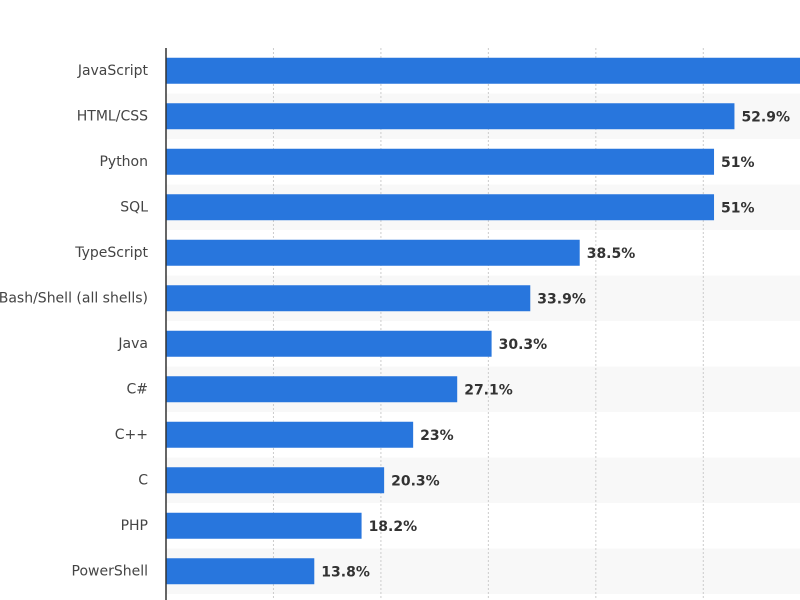  I want to click on value-label: 13.8%, so click(345, 572).